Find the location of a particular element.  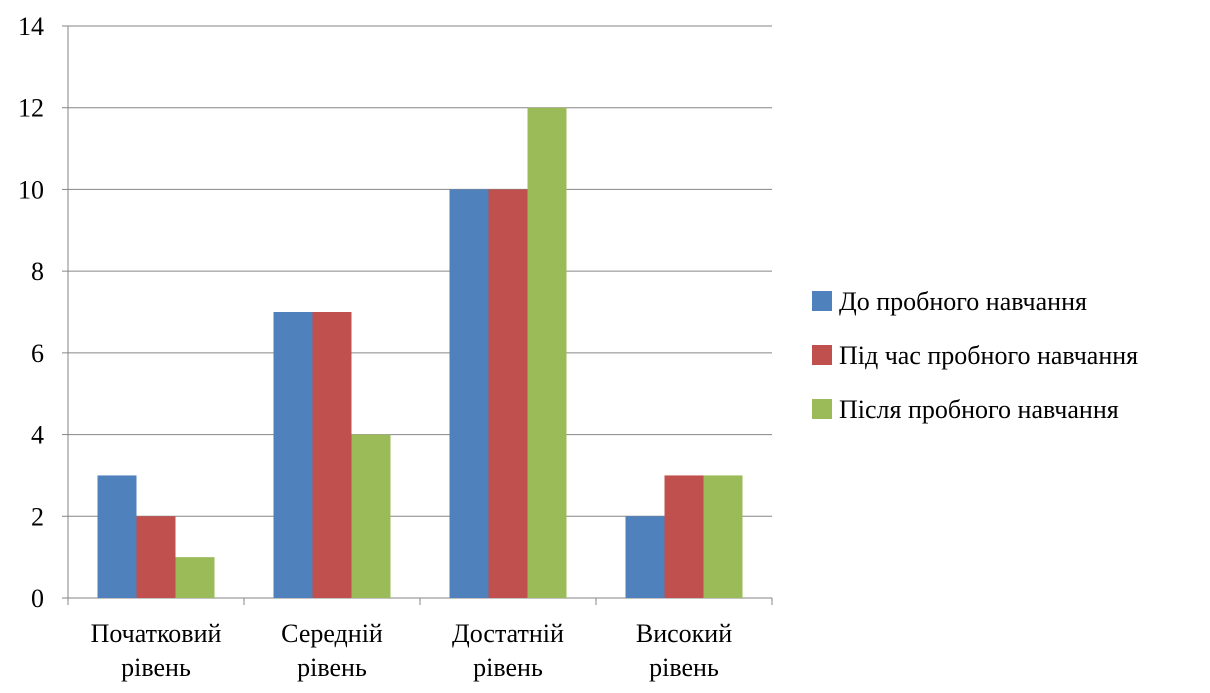

legend-item: Під час пробного навчання is located at coordinates (975, 355).